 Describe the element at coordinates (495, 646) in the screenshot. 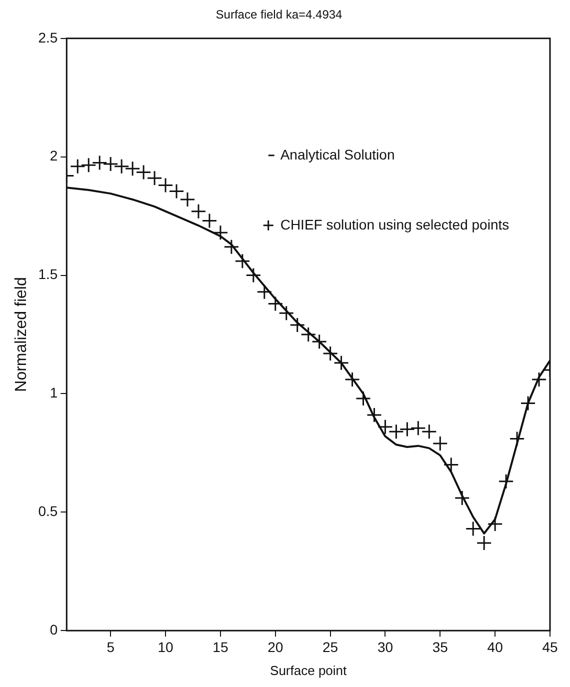

I see `x-tick-label: 40` at that location.